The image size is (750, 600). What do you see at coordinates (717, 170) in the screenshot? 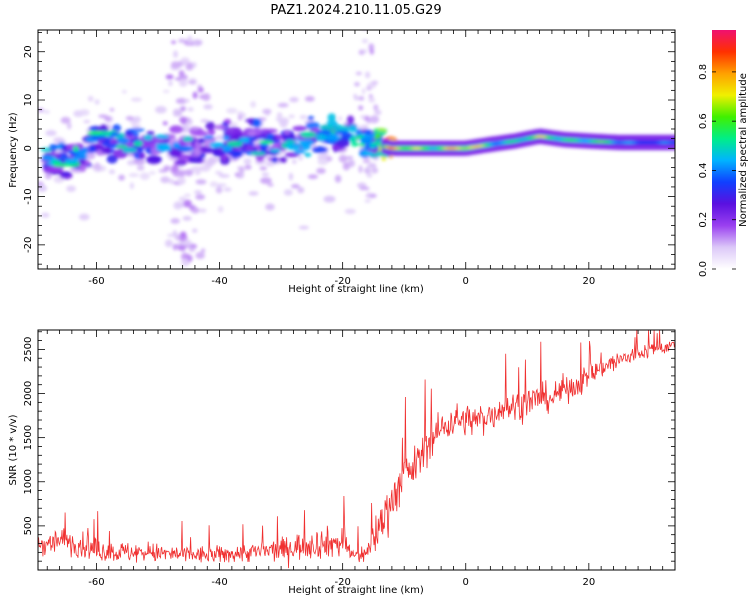
I see `colorbar-ticks: 0.0 0.2 0.4 0.6 0.8` at bounding box center [717, 170].